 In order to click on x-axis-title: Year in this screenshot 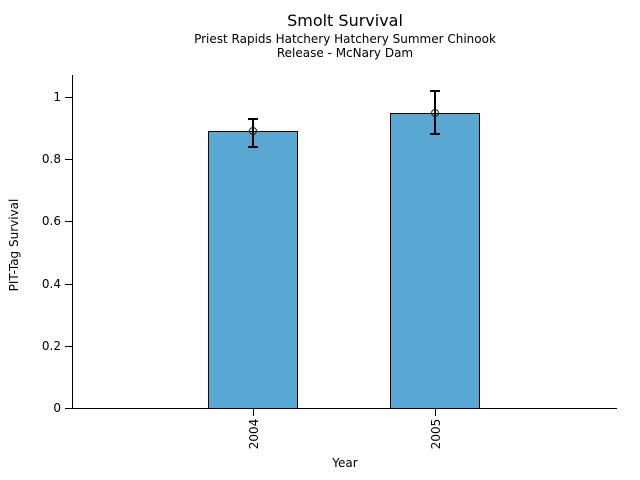, I will do `click(345, 463)`.